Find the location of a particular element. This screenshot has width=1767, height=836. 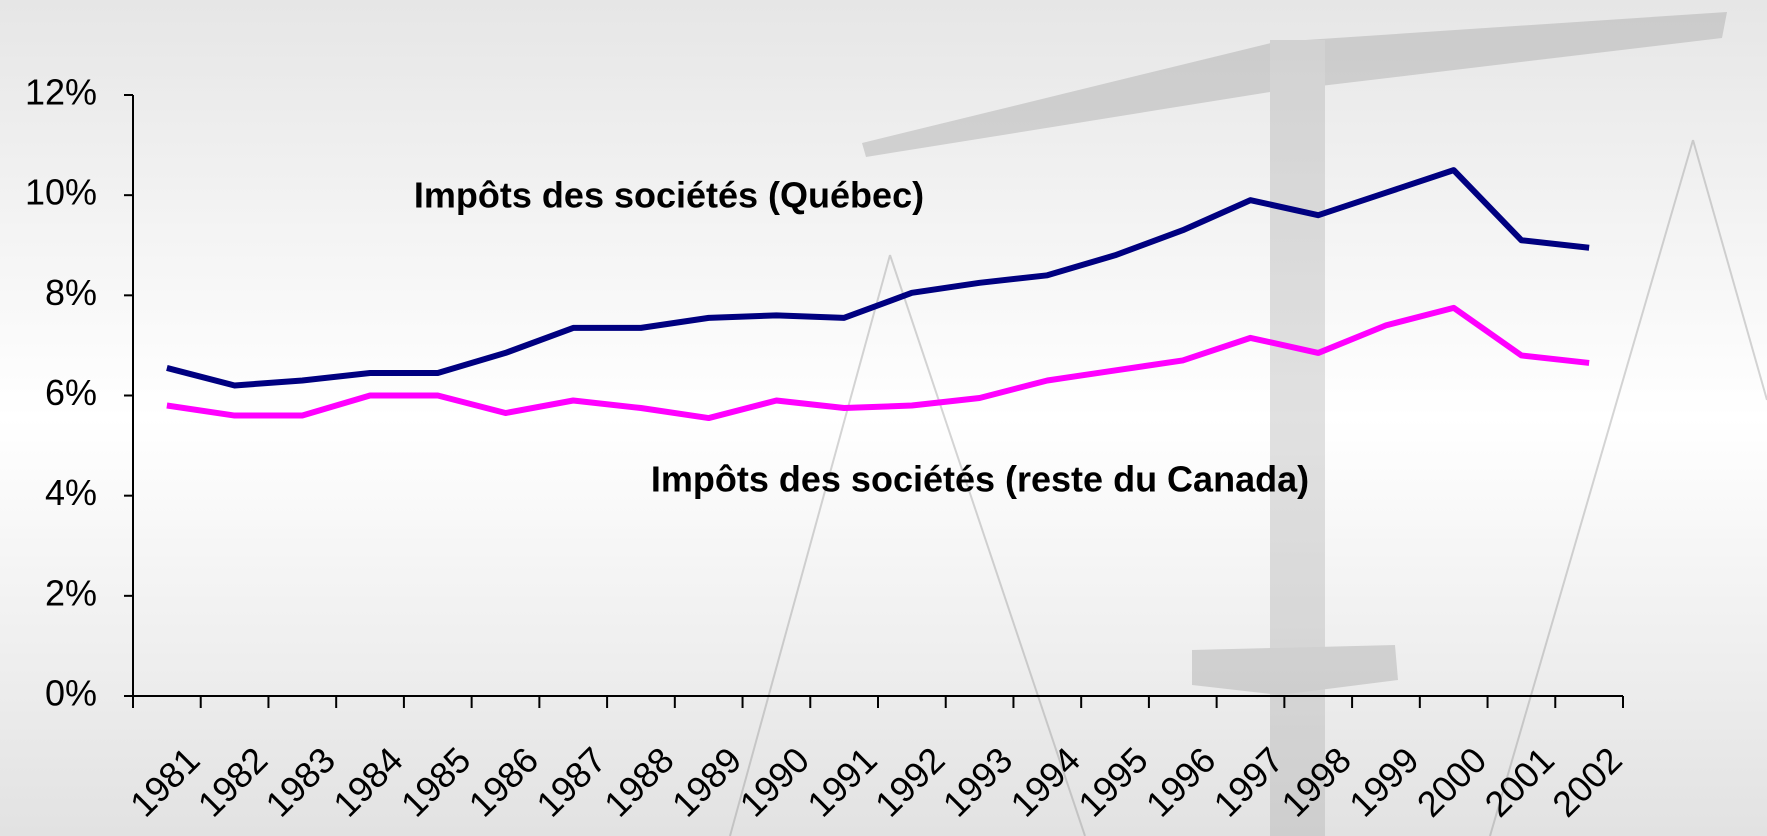

series-line is located at coordinates (878, 363).